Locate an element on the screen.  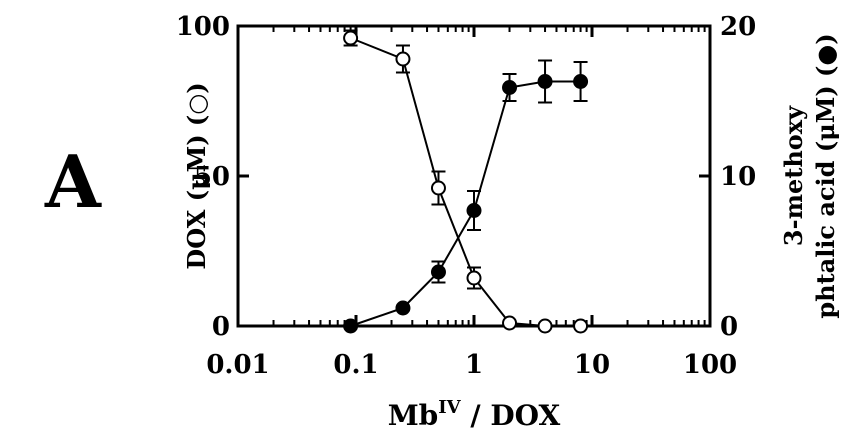
y-left-tick-label: 100 is located at coordinates (203, 27).